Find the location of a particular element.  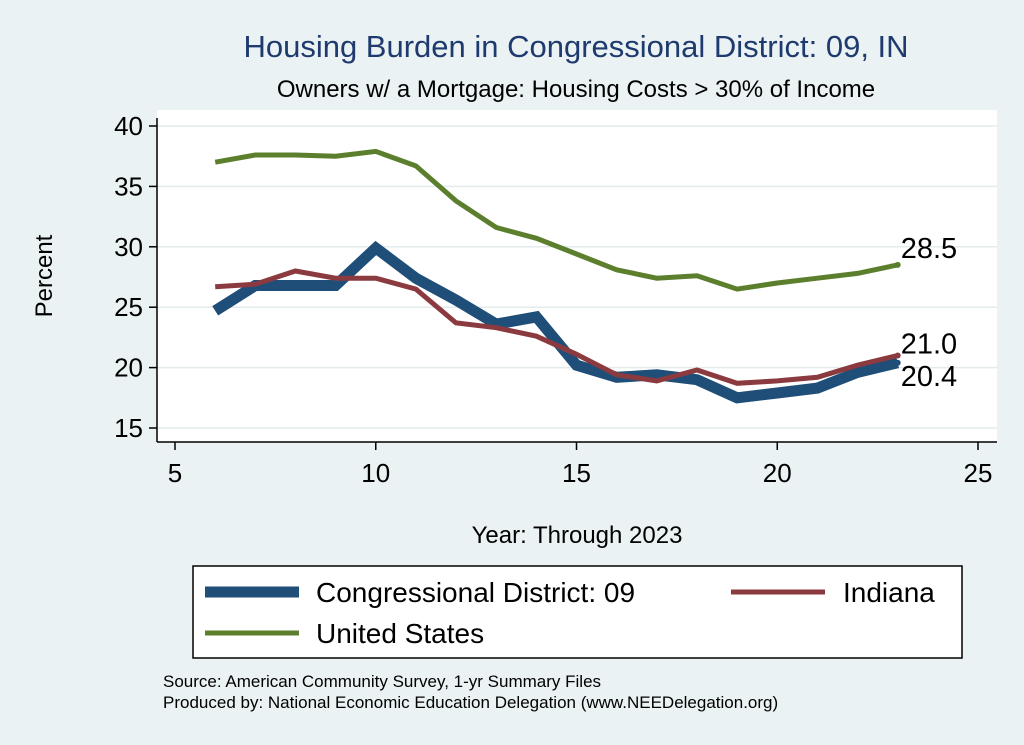

y-tick-label: 30 is located at coordinates (128, 247).